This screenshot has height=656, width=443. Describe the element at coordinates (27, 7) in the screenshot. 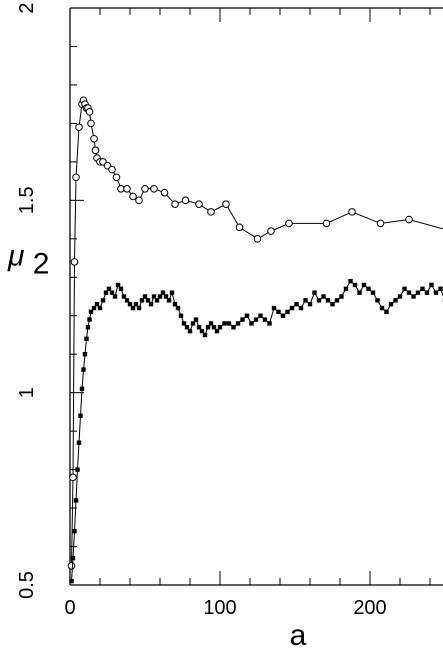

I see `y-tick-label: 2` at that location.